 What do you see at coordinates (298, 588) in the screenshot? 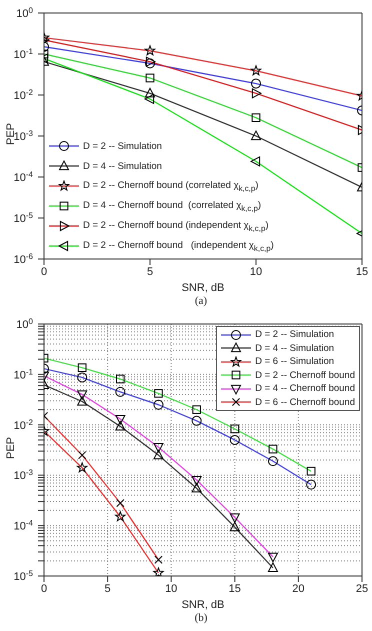
I see `x-tick-label: 20` at bounding box center [298, 588].